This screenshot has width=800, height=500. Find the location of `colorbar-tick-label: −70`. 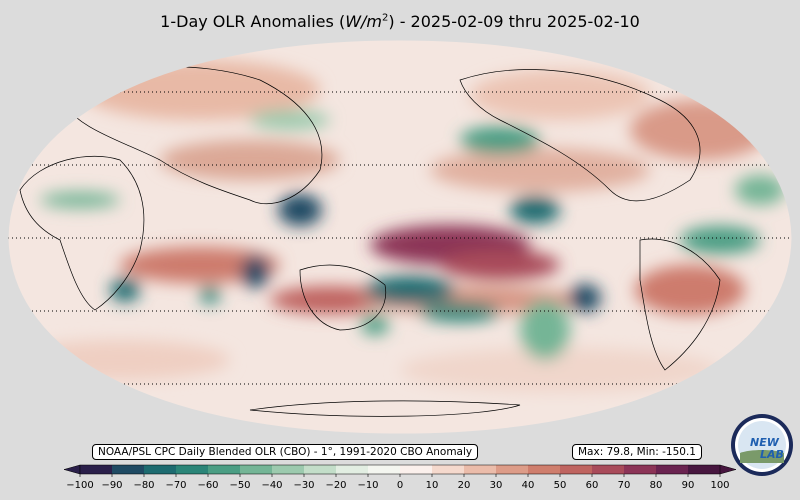

colorbar-tick-label: −70 is located at coordinates (175, 485).